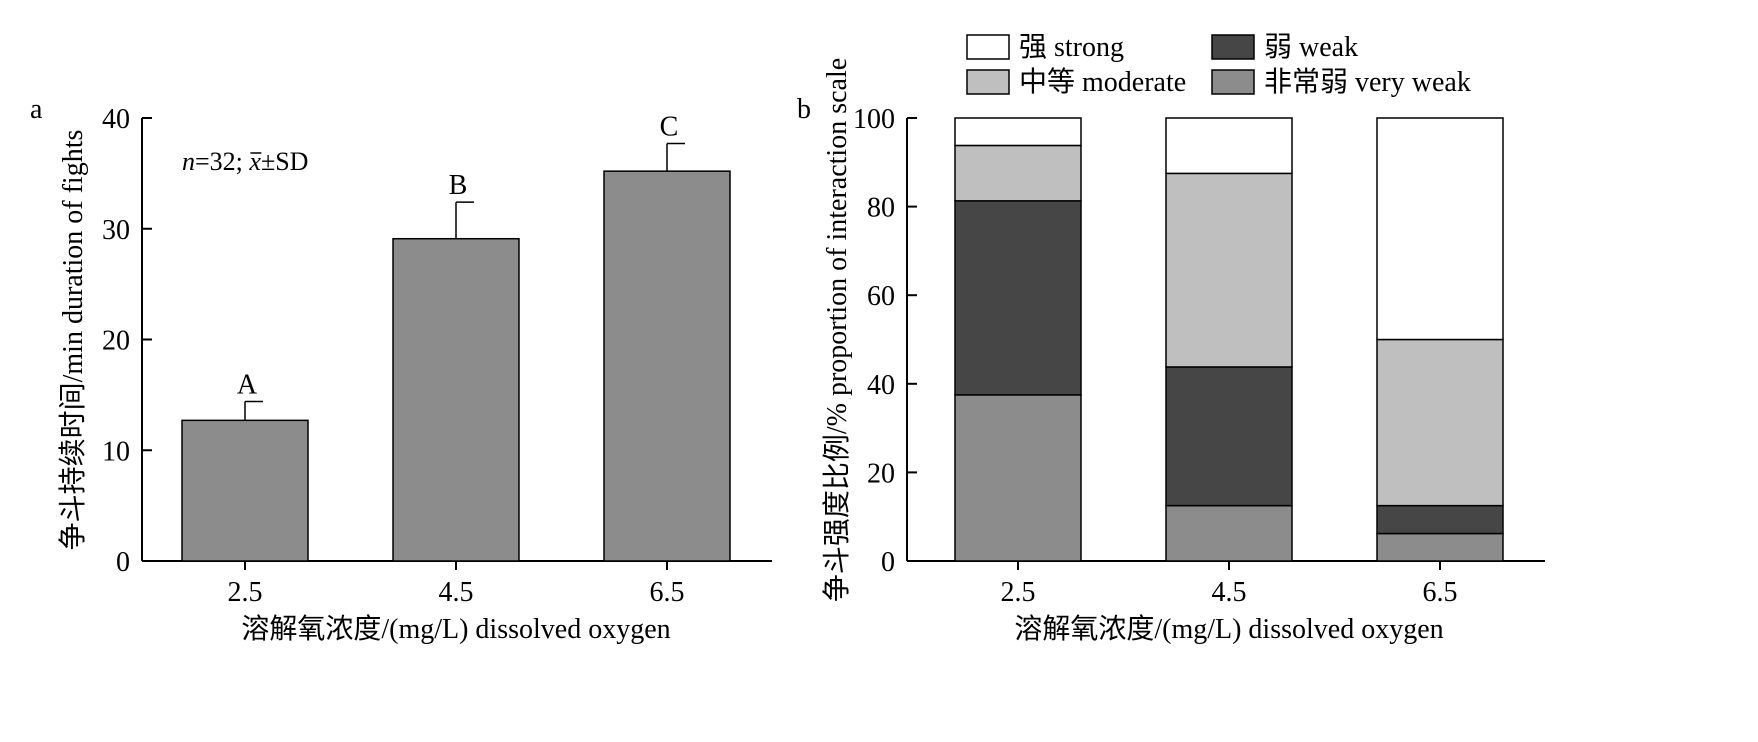  What do you see at coordinates (116, 119) in the screenshot?
I see `y-tick-label-a: 40` at bounding box center [116, 119].